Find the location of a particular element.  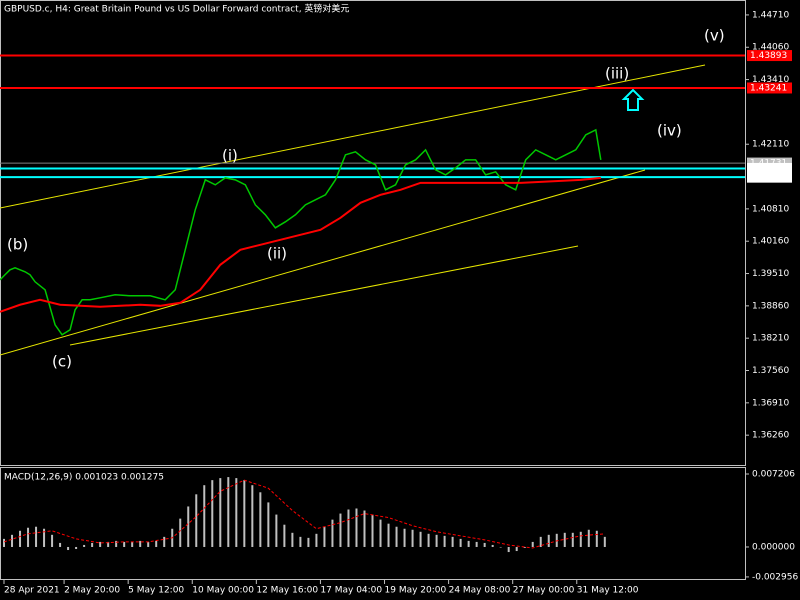

level-label: 1.43241 is located at coordinates (768, 88).